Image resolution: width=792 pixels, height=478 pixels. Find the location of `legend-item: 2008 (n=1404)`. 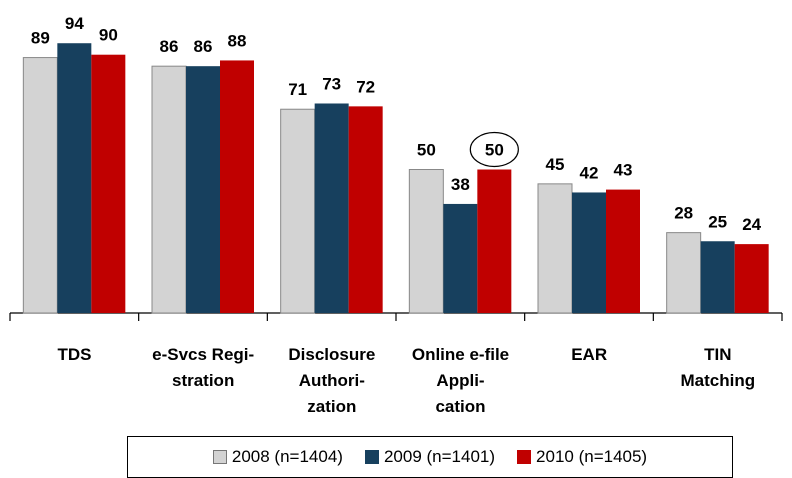

legend-item: 2008 (n=1404) is located at coordinates (277, 457).